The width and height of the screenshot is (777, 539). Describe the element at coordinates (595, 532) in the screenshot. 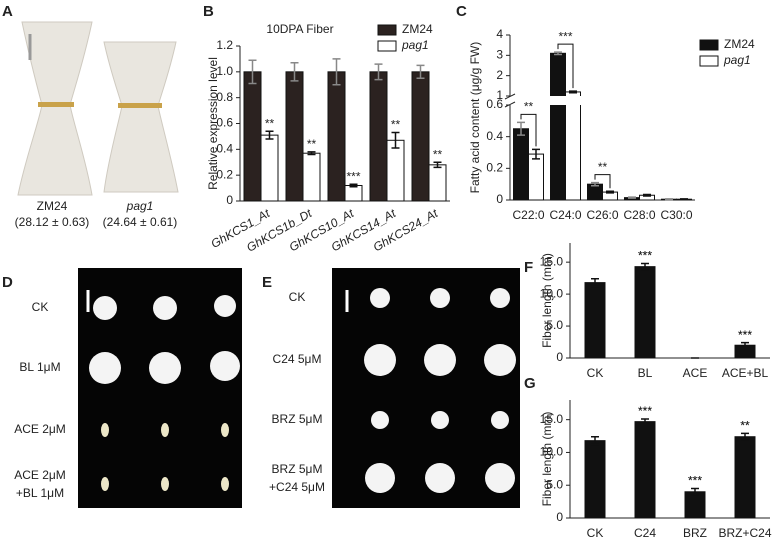

I see `x-tick-label: CK` at that location.